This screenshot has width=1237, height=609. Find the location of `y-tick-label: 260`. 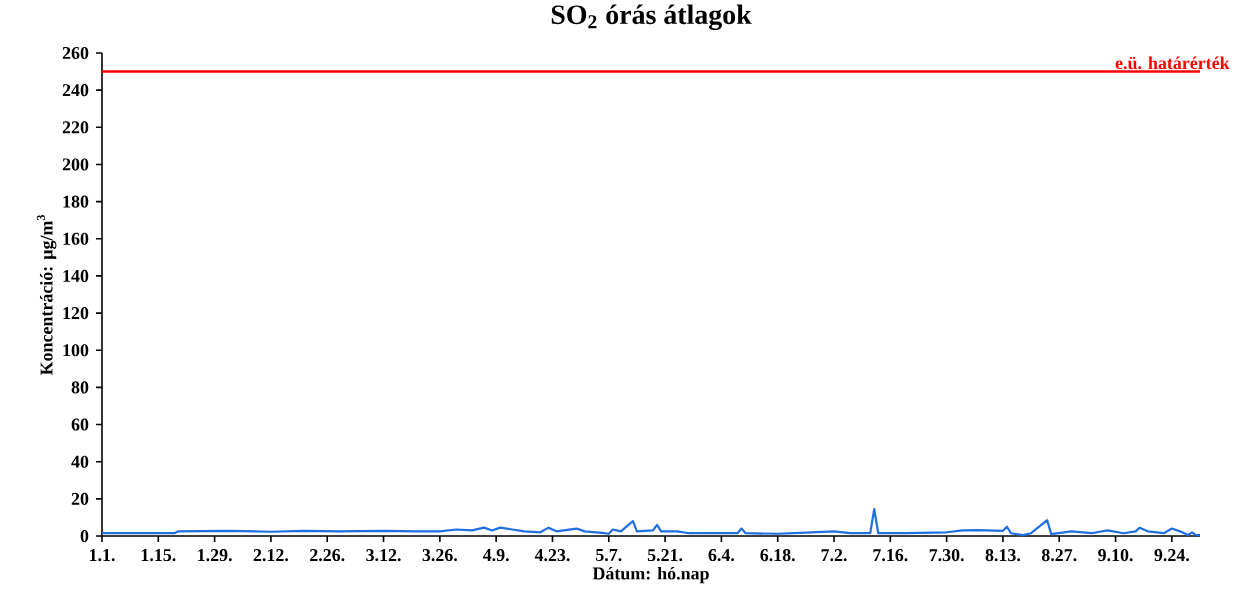

y-tick-label: 260 is located at coordinates (75, 53).